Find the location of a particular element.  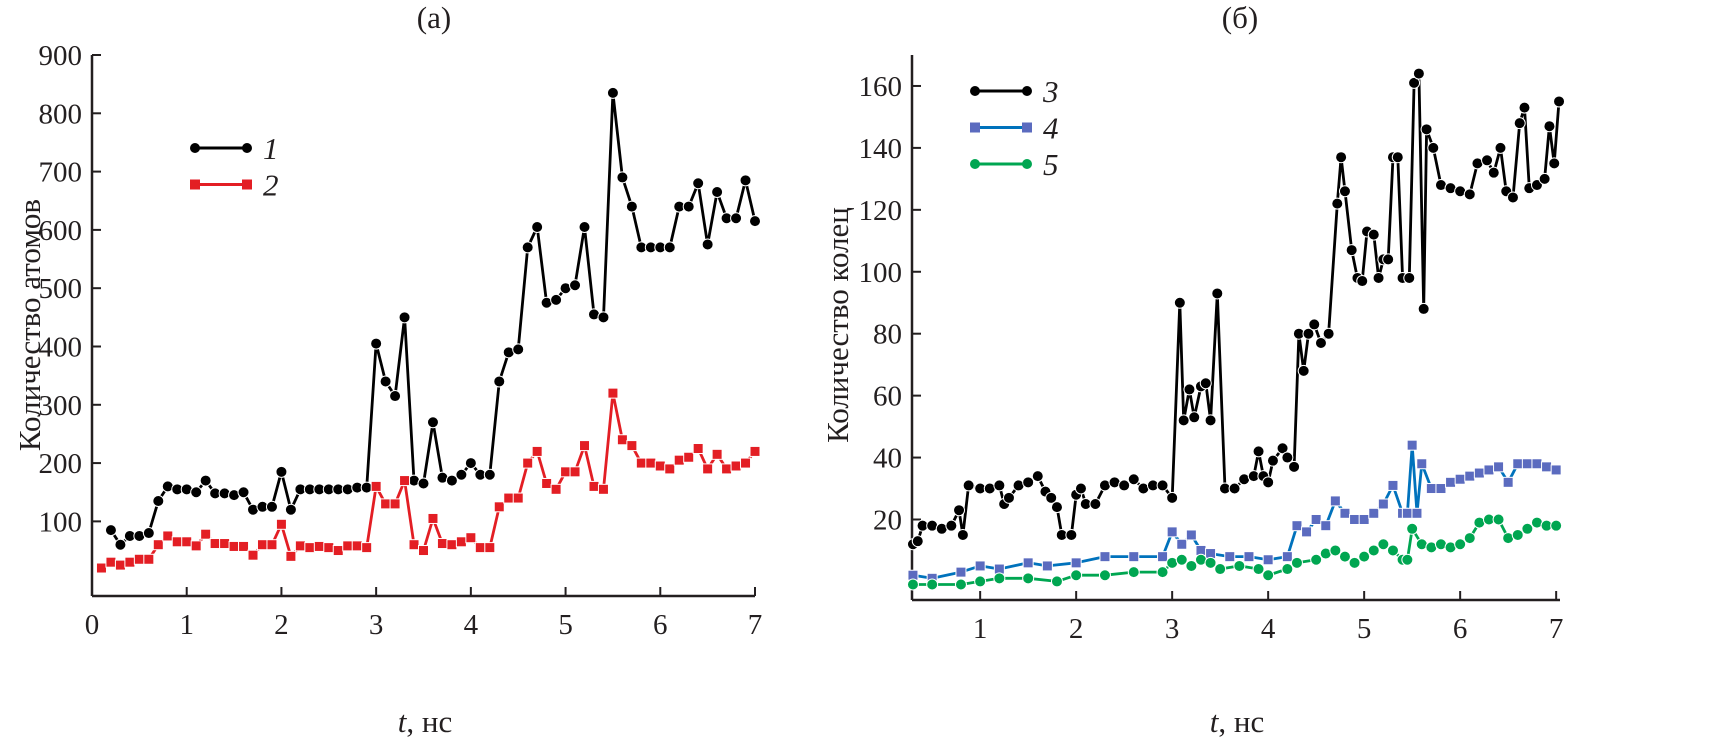

y-tick-label: 80 is located at coordinates (887, 335).